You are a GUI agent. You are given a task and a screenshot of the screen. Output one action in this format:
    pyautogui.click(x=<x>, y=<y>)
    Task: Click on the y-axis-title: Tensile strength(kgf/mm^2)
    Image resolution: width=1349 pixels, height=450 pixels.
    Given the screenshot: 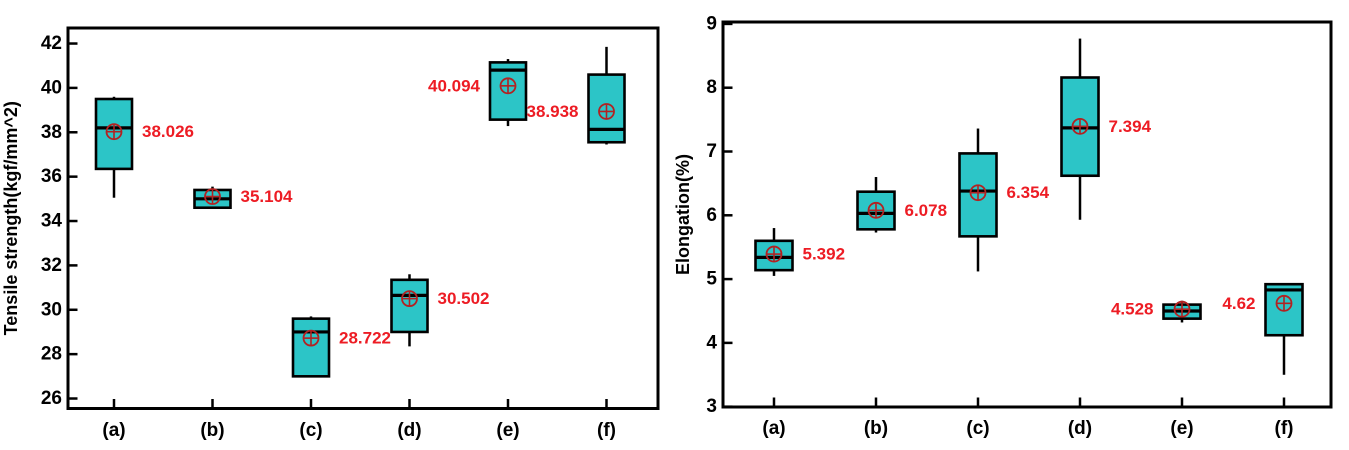 What is the action you would take?
    pyautogui.click(x=11, y=218)
    